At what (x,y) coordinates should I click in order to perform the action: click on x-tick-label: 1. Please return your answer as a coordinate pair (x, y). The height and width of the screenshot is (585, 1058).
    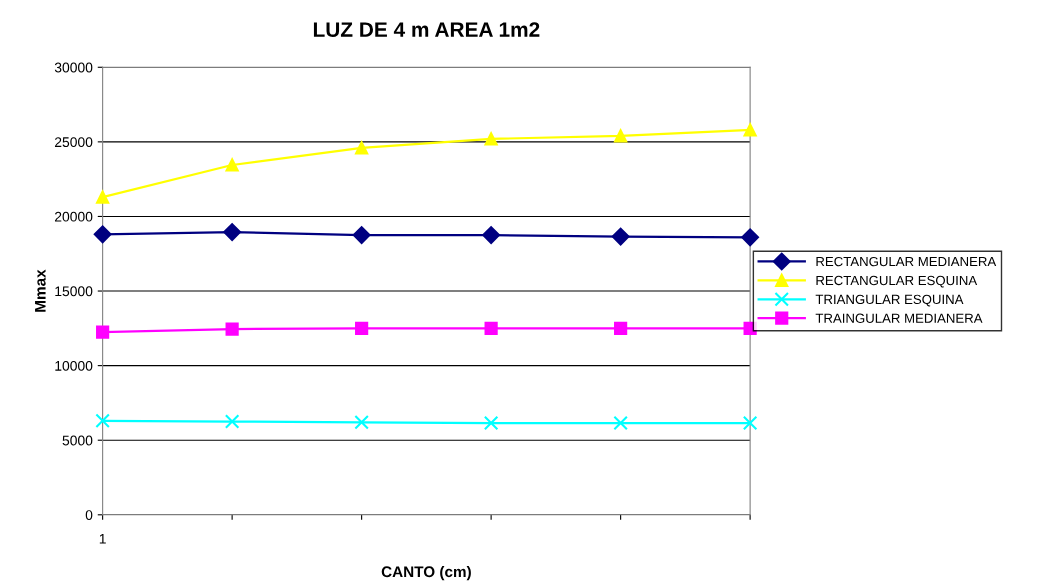
    Looking at the image, I should click on (102, 539).